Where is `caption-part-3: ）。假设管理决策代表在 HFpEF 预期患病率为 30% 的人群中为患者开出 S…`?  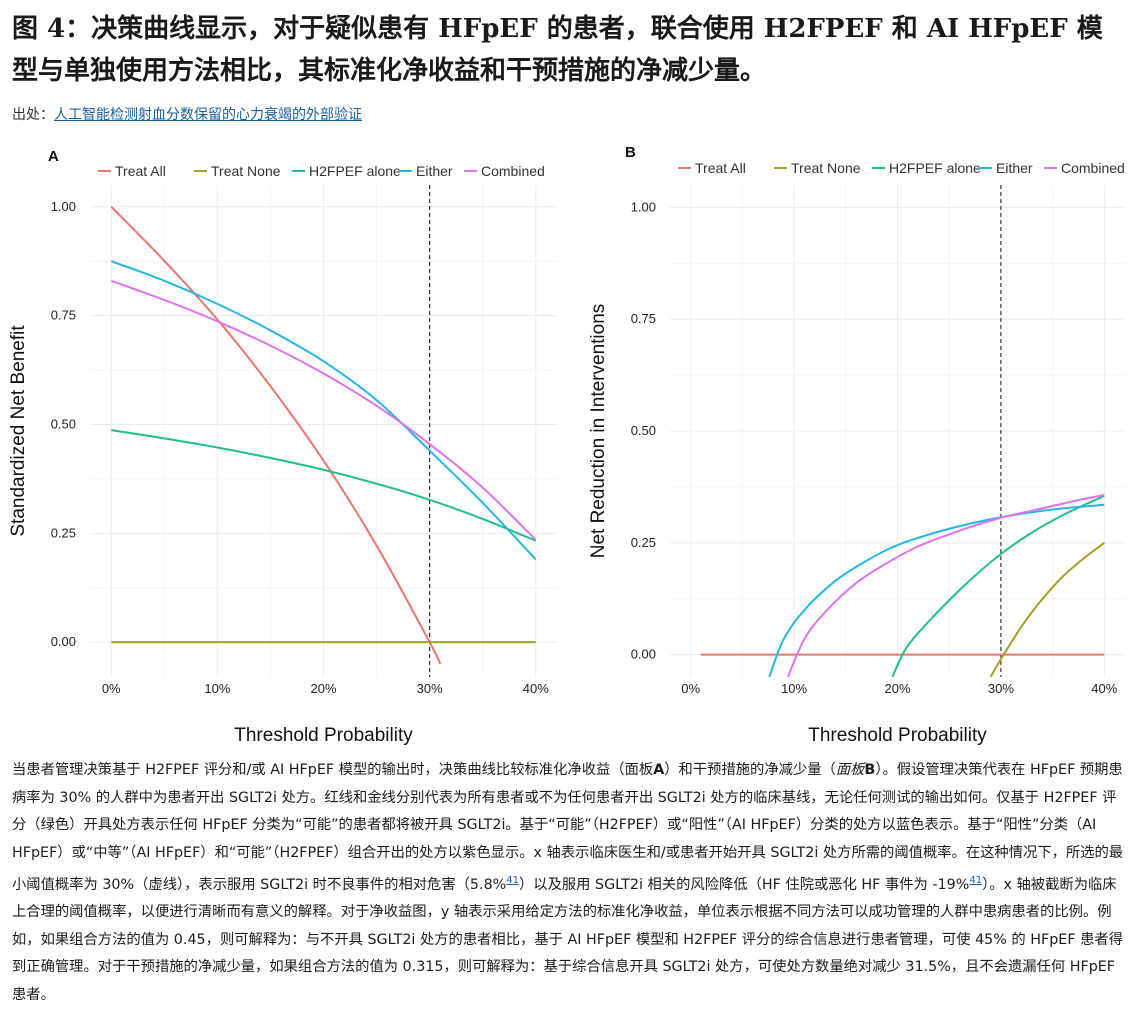 caption-part-3: ）。假设管理决策代表在 HFpEF 预期患病率为 30% 的人群中为患者开出 S… is located at coordinates (568, 827).